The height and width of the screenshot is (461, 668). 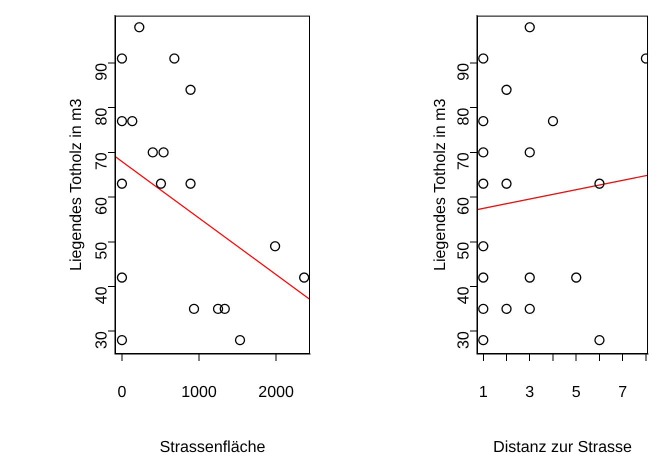 What do you see at coordinates (276, 393) in the screenshot?
I see `x-tick-label: 2000` at bounding box center [276, 393].